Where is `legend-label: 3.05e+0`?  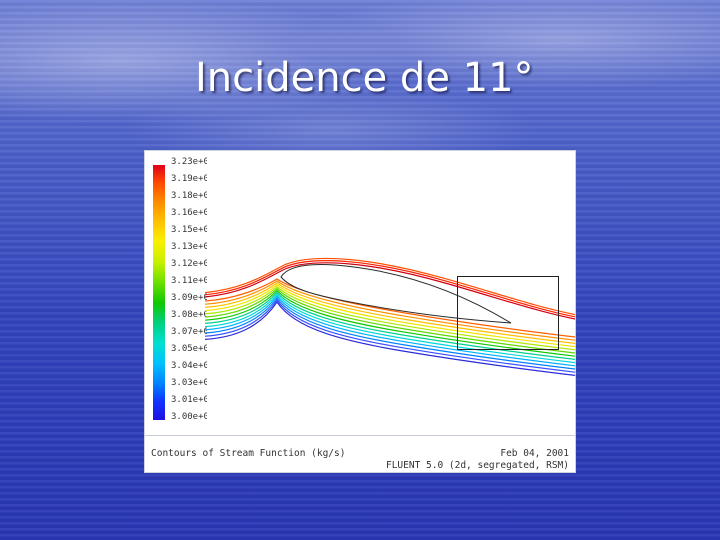 legend-label: 3.05e+0 is located at coordinates (189, 349).